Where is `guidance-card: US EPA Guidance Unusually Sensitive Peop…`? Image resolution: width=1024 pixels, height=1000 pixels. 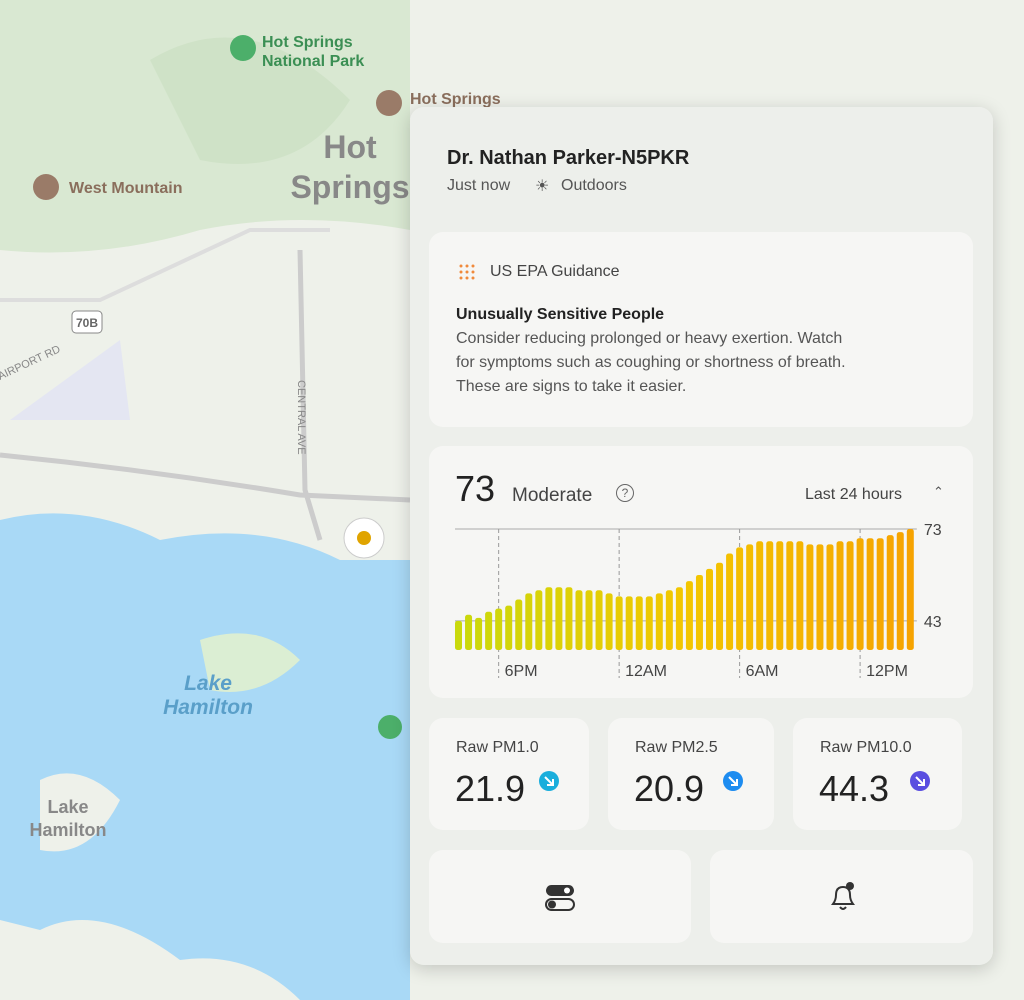
guidance-card: US EPA Guidance Unusually Sensitive Peop… is located at coordinates (701, 329).